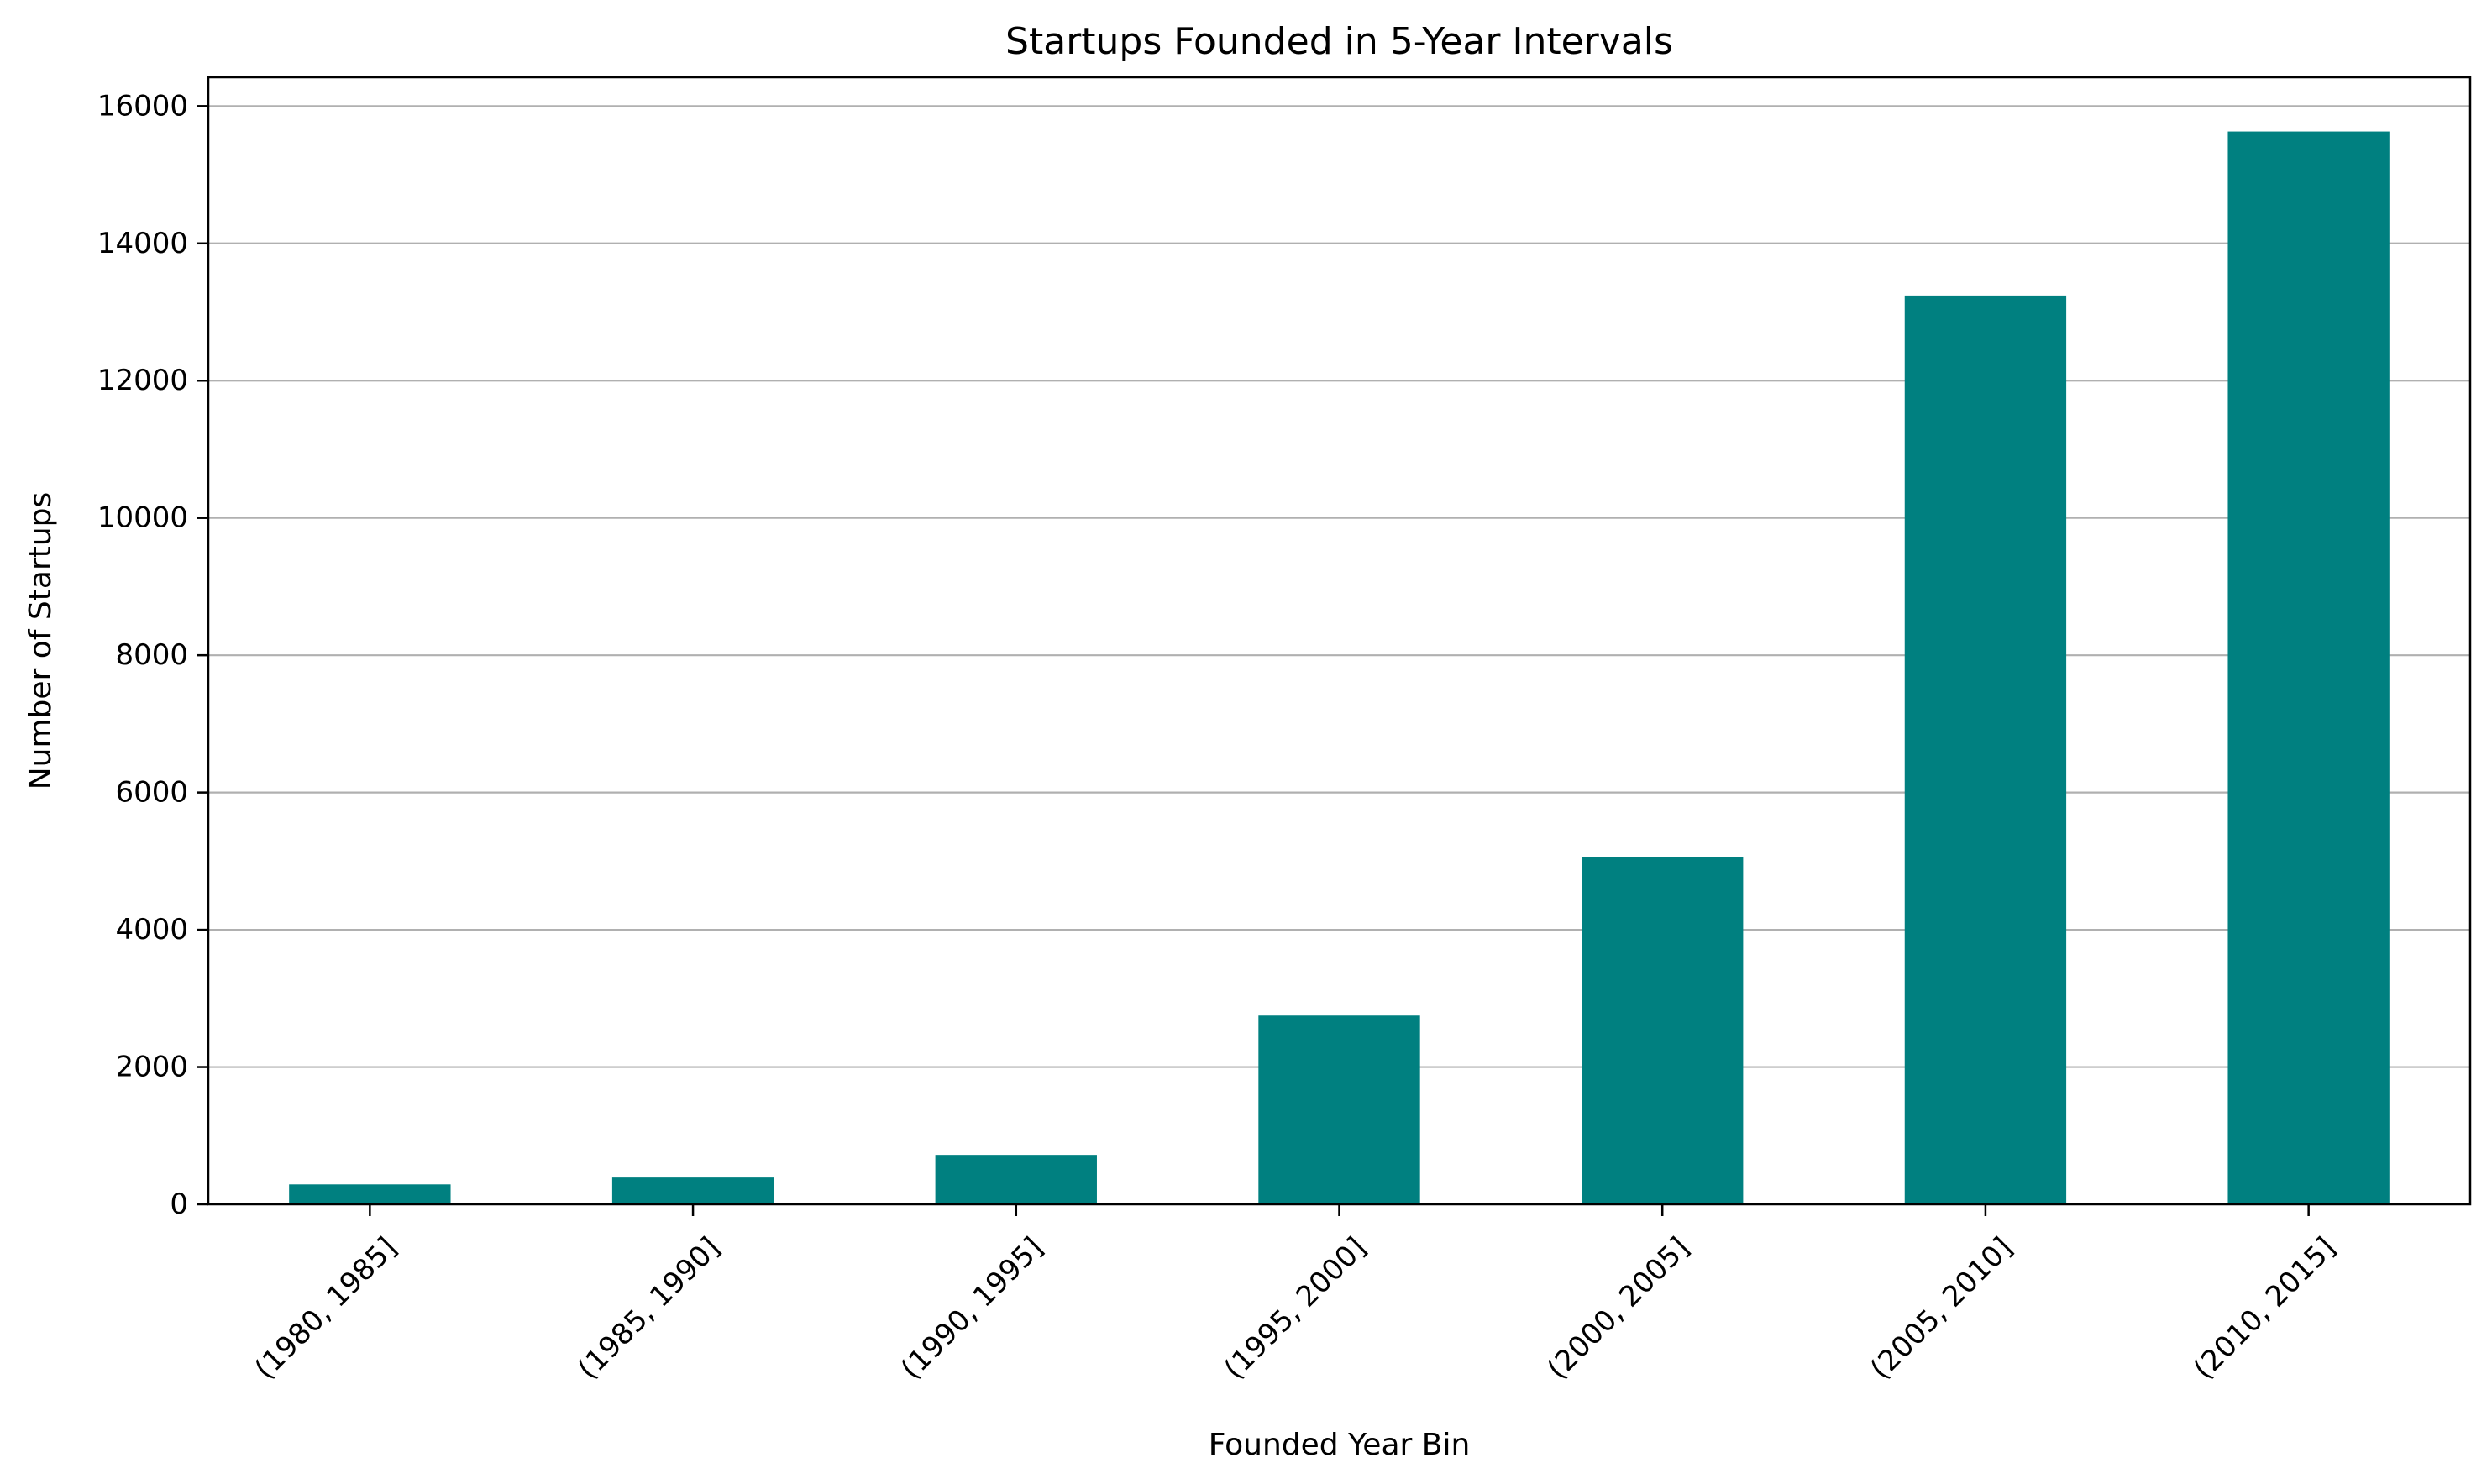 The height and width of the screenshot is (1484, 2492). What do you see at coordinates (151, 793) in the screenshot?
I see `y-tick-label: 6000` at bounding box center [151, 793].